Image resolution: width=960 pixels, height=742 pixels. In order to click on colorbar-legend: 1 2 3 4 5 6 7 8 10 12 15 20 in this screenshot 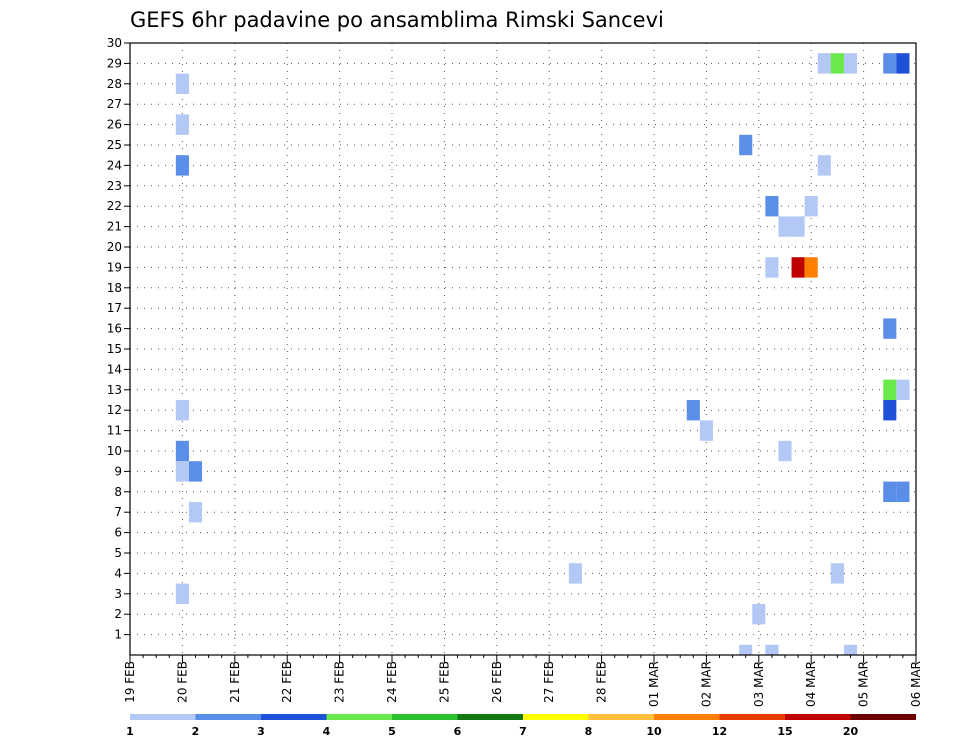, I will do `click(521, 726)`.